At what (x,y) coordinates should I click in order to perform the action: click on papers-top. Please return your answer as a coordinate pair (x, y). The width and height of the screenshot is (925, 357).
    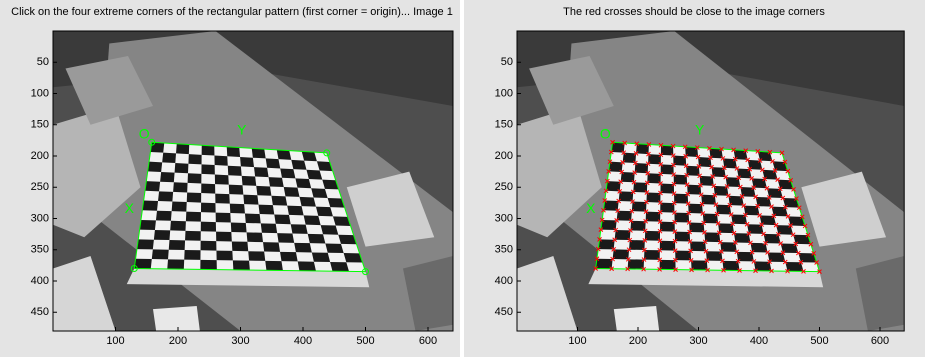
    Looking at the image, I should click on (571, 90).